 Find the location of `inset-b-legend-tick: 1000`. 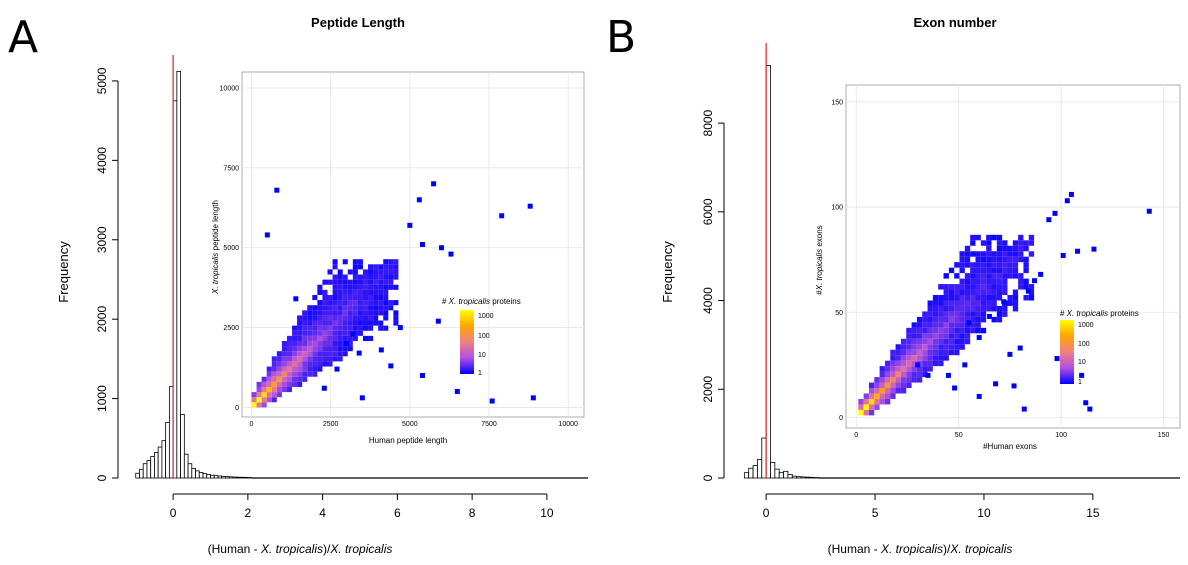

inset-b-legend-tick: 1000 is located at coordinates (1086, 325).